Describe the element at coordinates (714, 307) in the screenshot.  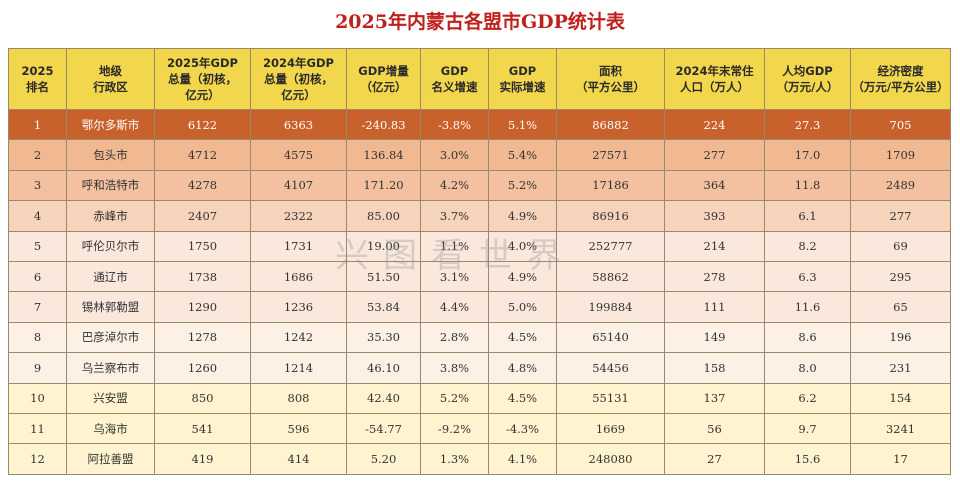
I see `table-cell: 111` at that location.